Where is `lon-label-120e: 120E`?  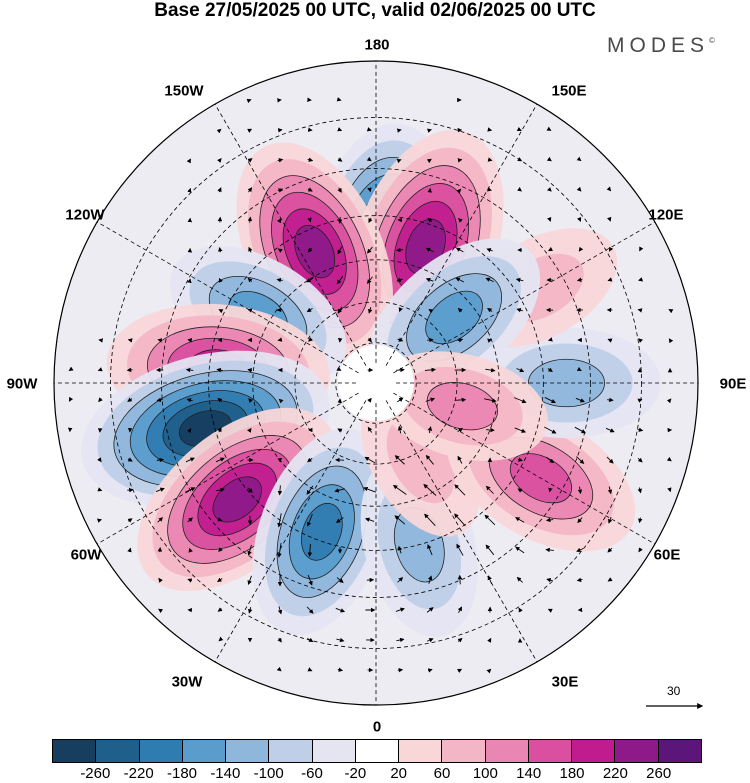
lon-label-120e: 120E is located at coordinates (666, 215).